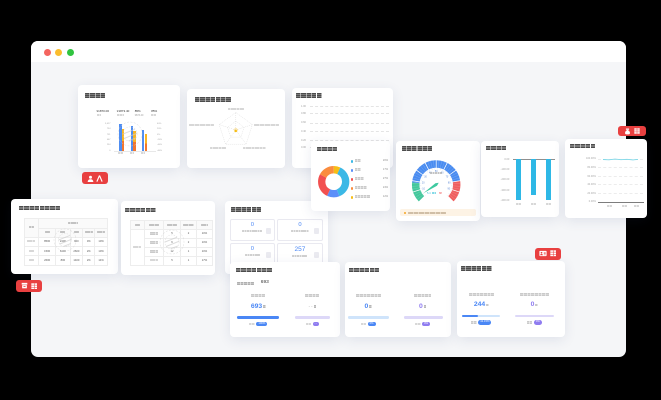 The image size is (661, 400). I want to click on svg-text: 20, so click(423, 182).